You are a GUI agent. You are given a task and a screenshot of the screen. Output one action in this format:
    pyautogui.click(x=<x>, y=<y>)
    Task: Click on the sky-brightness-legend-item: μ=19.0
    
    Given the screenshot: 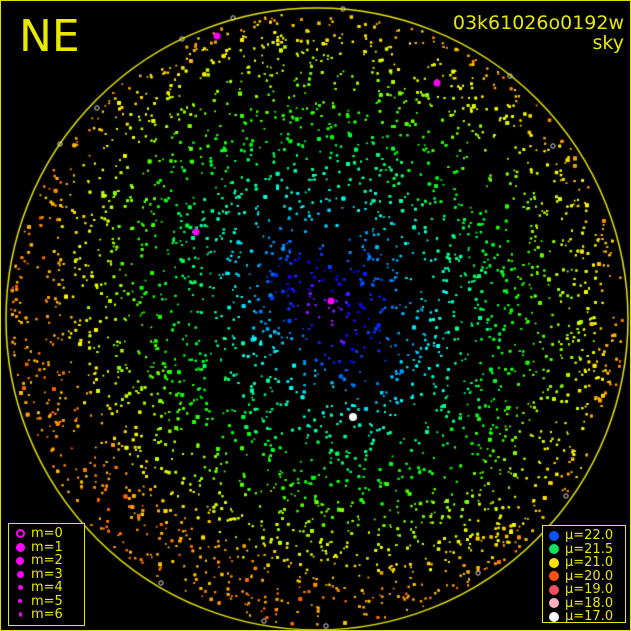 What is the action you would take?
    pyautogui.click(x=584, y=590)
    